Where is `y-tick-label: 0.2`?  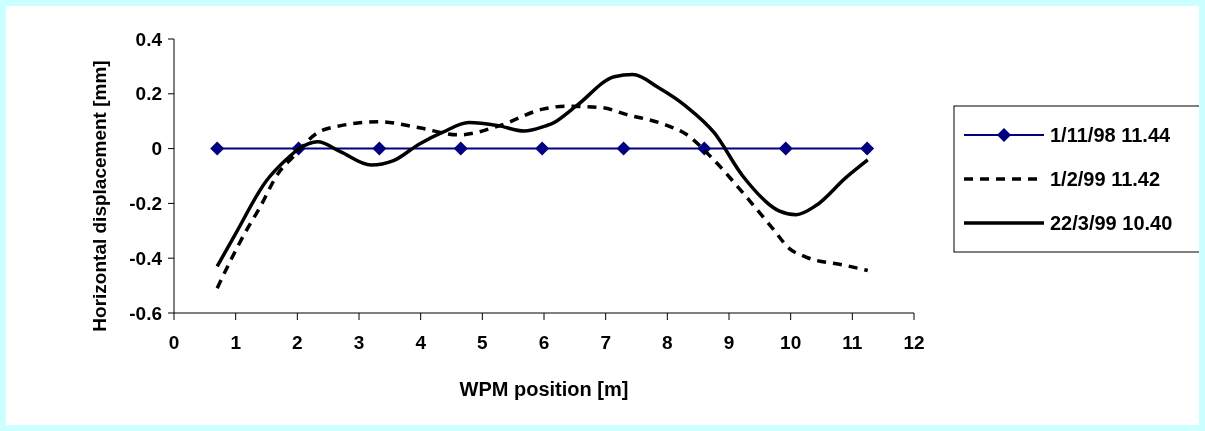
y-tick-label: 0.2 is located at coordinates (148, 94).